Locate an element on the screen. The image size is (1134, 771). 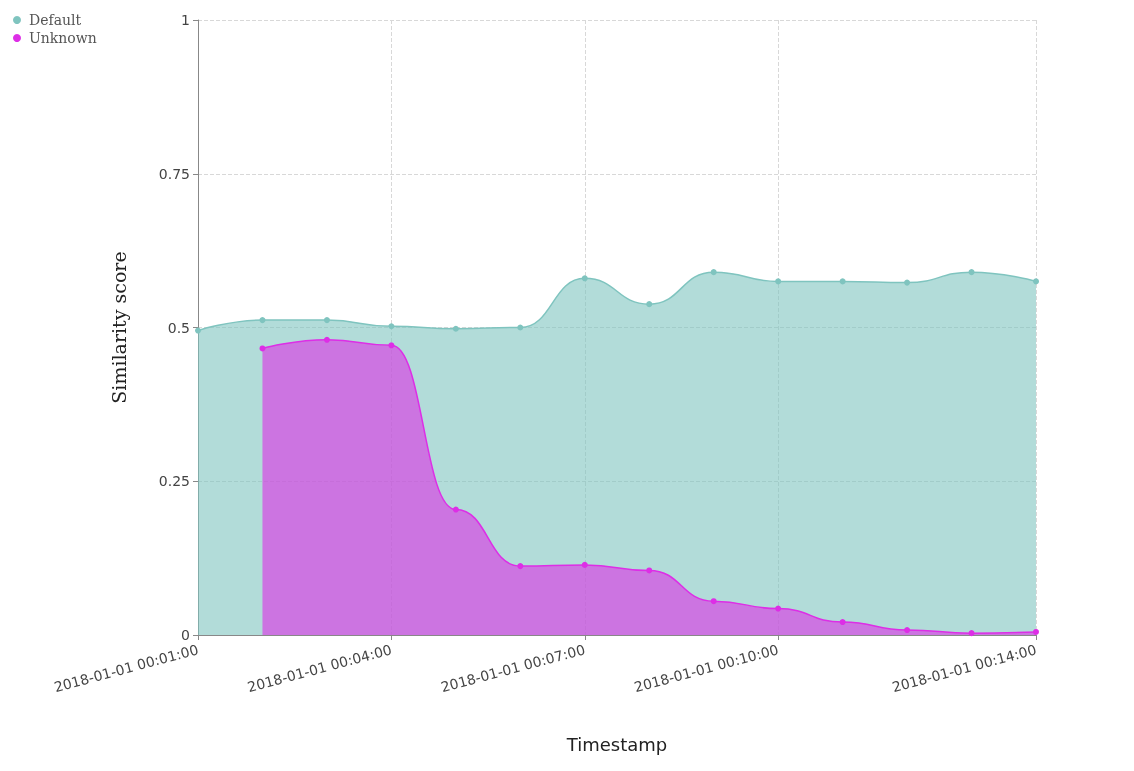
y-tick-label: 0.5 is located at coordinates (178, 327).